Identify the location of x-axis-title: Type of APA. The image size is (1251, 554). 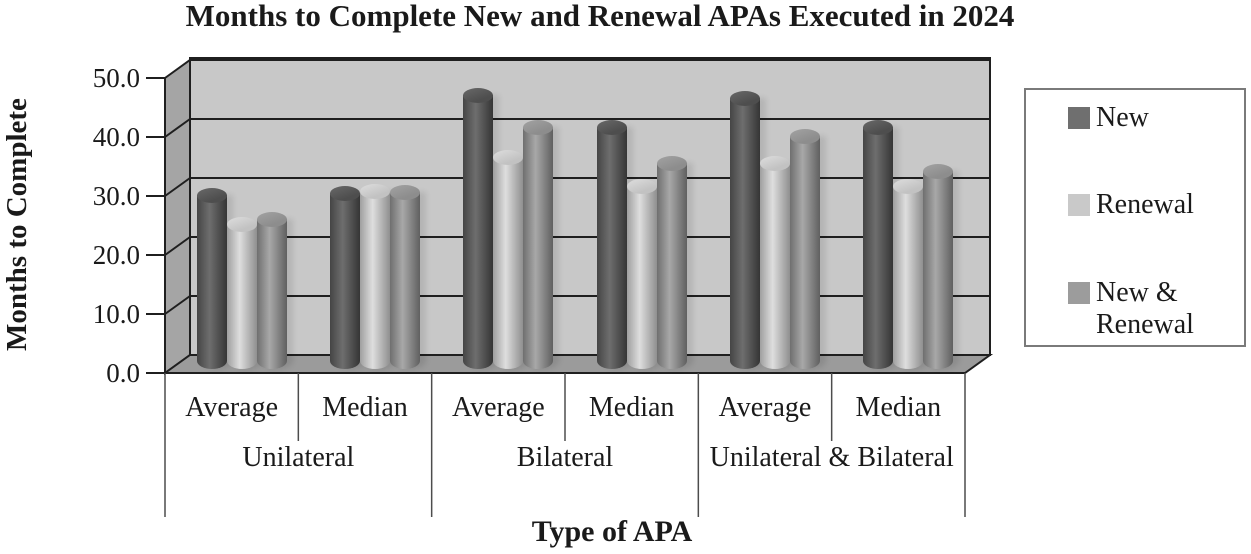
(612, 531).